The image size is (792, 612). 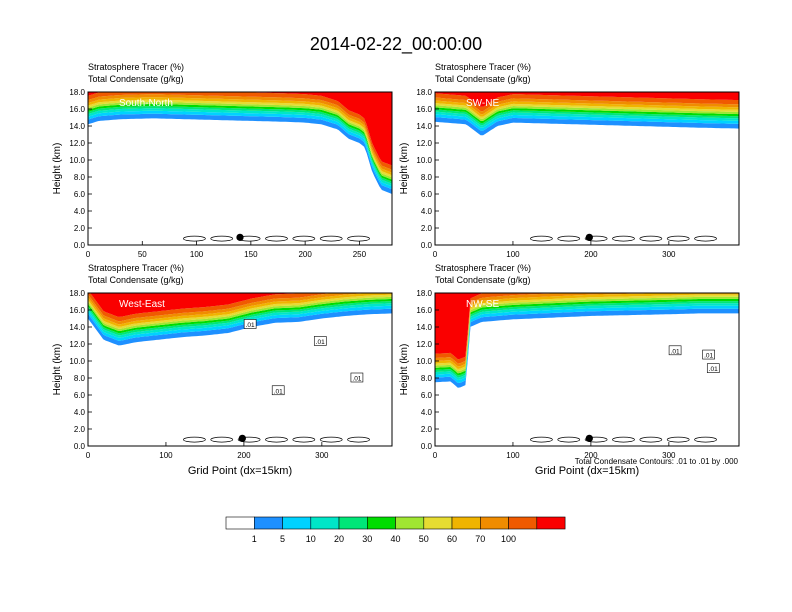 What do you see at coordinates (587, 126) in the screenshot?
I see `tracer-band-blue1` at bounding box center [587, 126].